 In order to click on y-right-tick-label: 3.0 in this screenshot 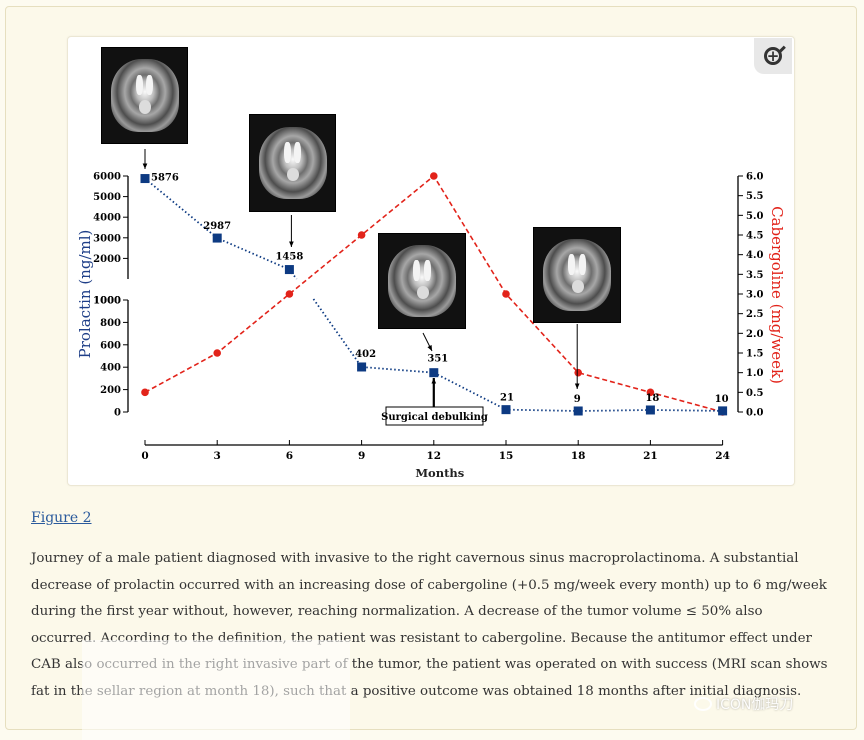, I will do `click(754, 295)`.